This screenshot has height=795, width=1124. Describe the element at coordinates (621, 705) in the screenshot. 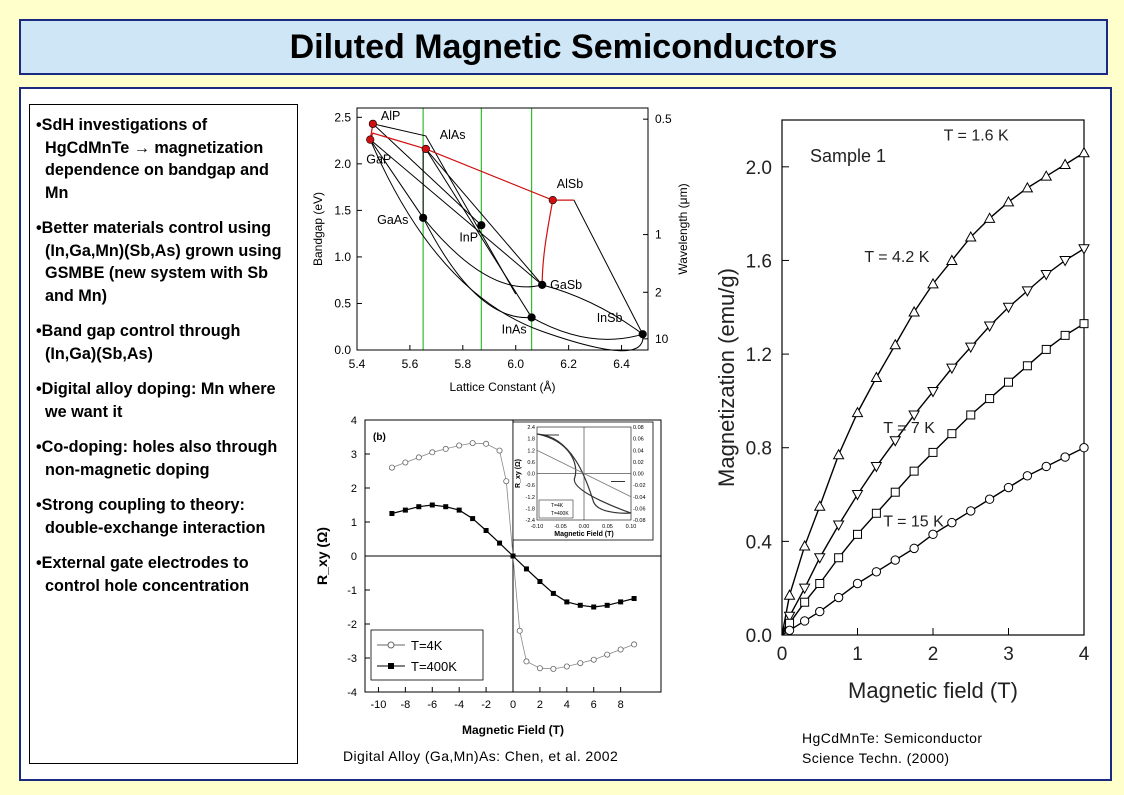

I see `x-tick-label: 8` at that location.